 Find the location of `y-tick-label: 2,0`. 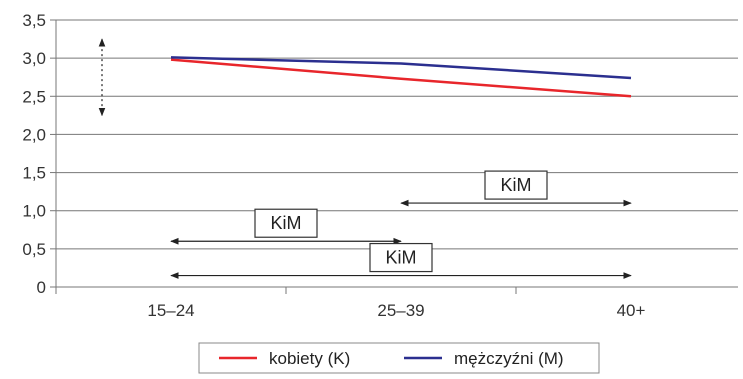

y-tick-label: 2,0 is located at coordinates (34, 134).